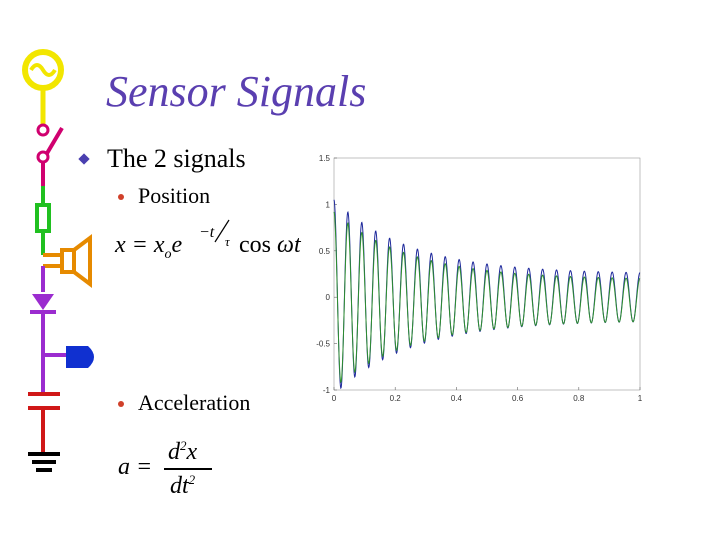 Image resolution: width=720 pixels, height=540 pixels. I want to click on eq-accel-num: d, so click(174, 452).